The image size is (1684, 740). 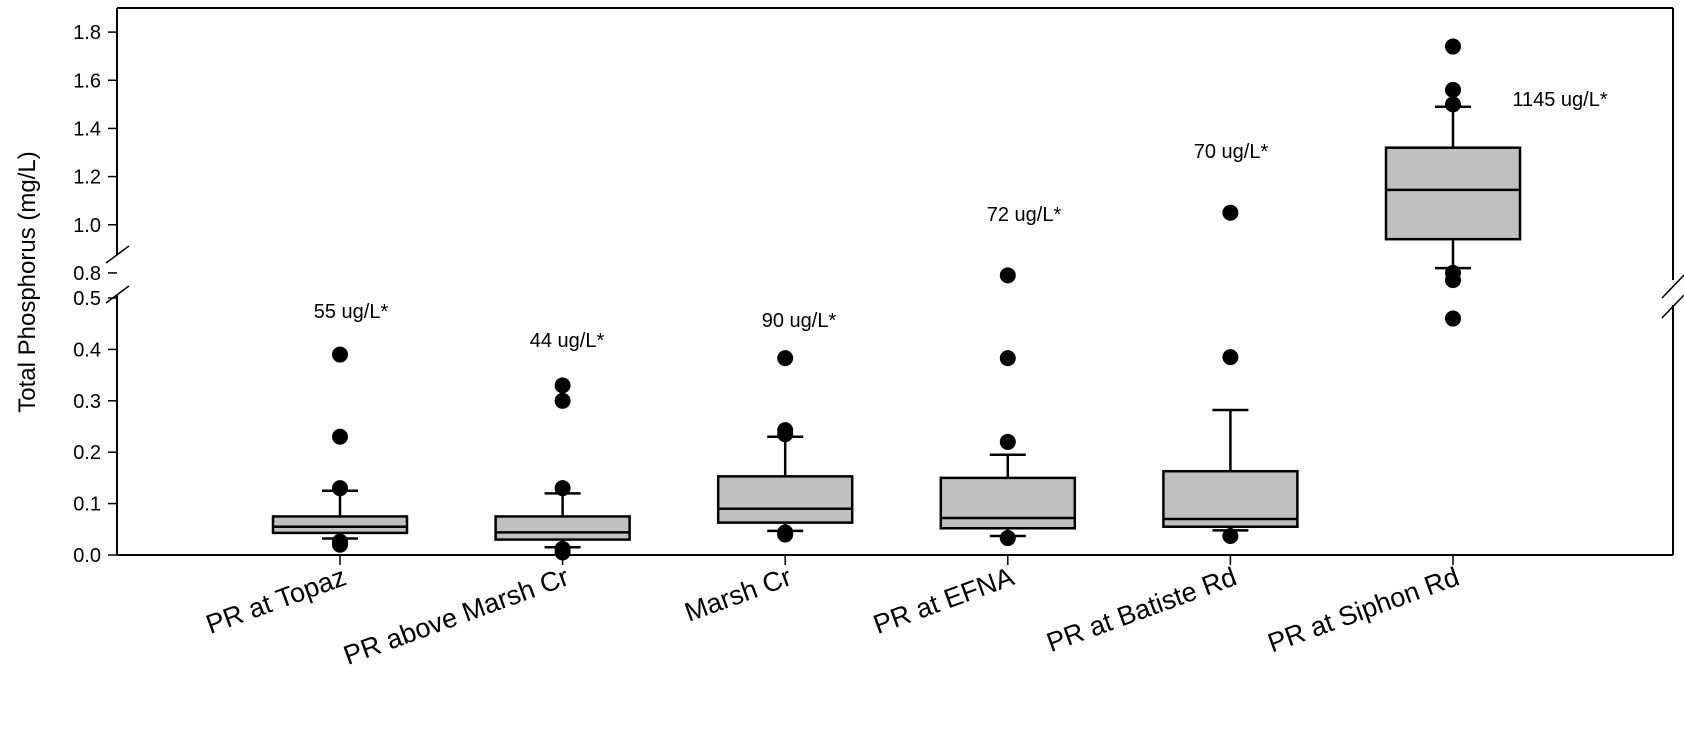 I want to click on y-axis-title: Total Phosphorus (mg/L), so click(x=27, y=281).